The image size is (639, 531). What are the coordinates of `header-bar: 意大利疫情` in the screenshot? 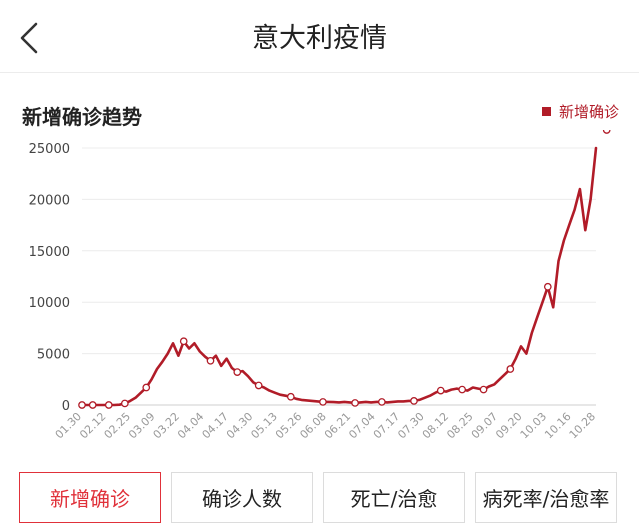 It's located at (319, 36).